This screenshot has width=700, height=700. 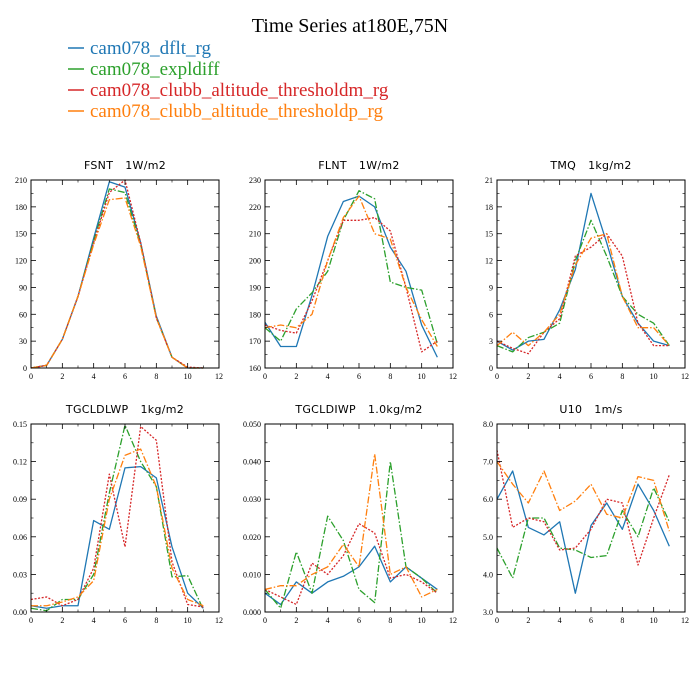 What do you see at coordinates (590, 409) in the screenshot?
I see `panel-title: U10 1m/s` at bounding box center [590, 409].